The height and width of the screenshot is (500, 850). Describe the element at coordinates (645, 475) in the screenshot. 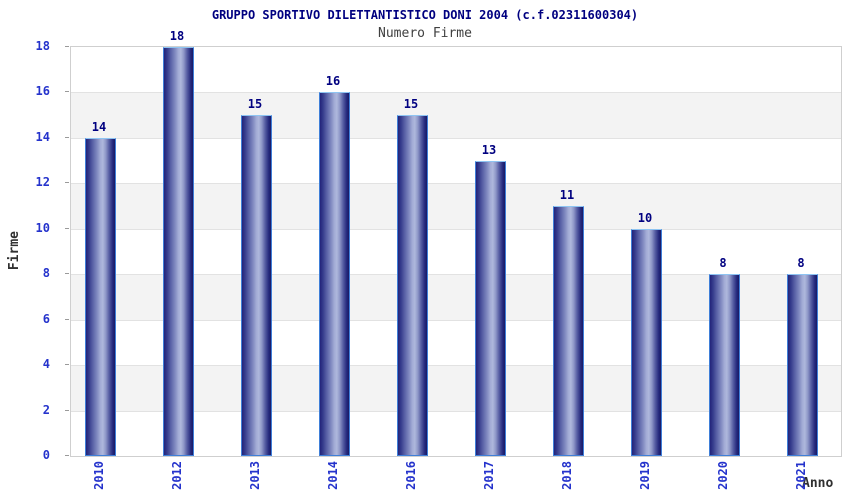

I see `x-tick-label: 2019` at that location.